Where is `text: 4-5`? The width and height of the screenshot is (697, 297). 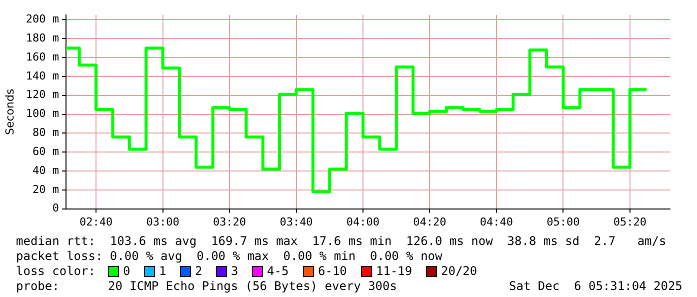 text: 4-5 is located at coordinates (278, 271).